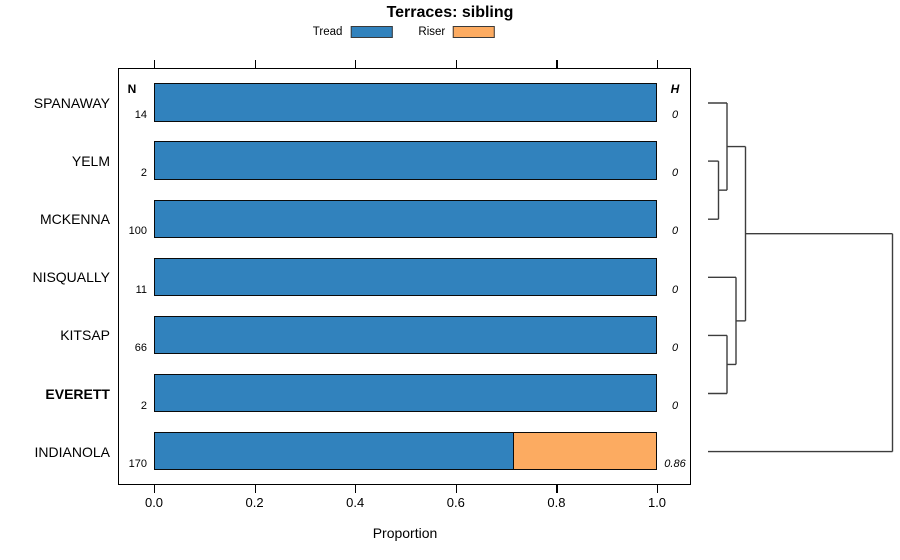  What do you see at coordinates (556, 502) in the screenshot?
I see `x-tick-label: 0.8` at bounding box center [556, 502].